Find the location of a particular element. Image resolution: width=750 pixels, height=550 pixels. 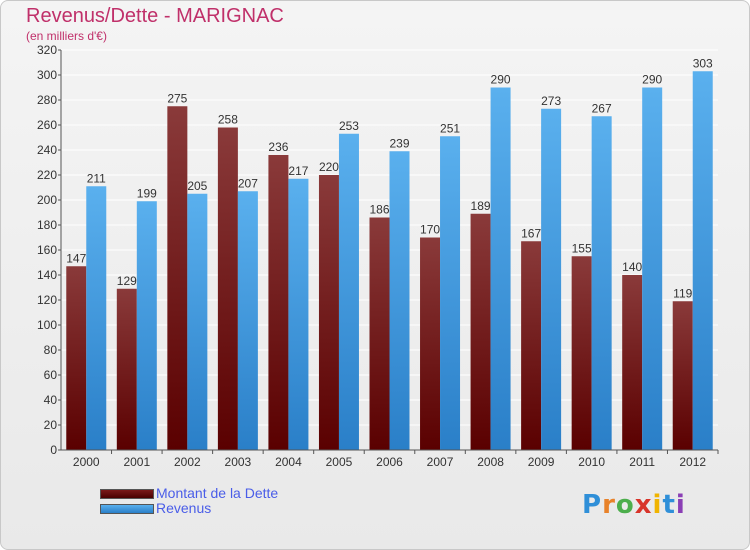

legend-swatch-revenus is located at coordinates (127, 509).